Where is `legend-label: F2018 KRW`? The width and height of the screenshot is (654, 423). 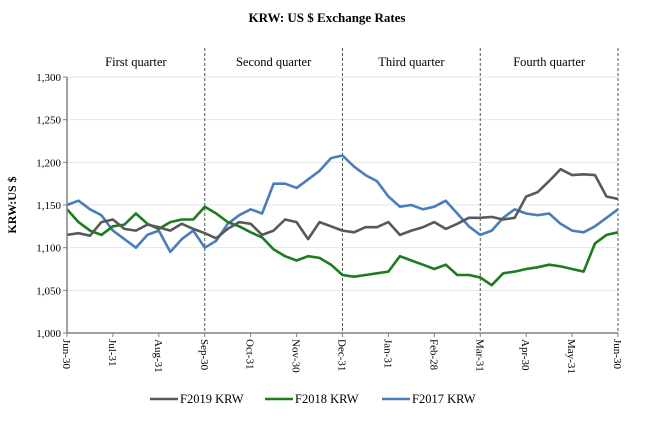
legend-label: F2018 KRW is located at coordinates (327, 399).